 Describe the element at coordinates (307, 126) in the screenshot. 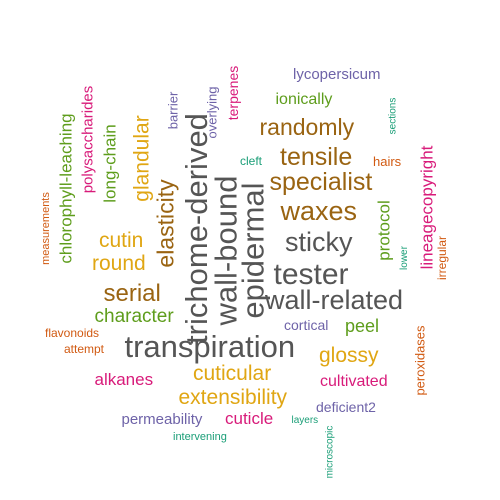

I see `word-randomly: randomly` at that location.